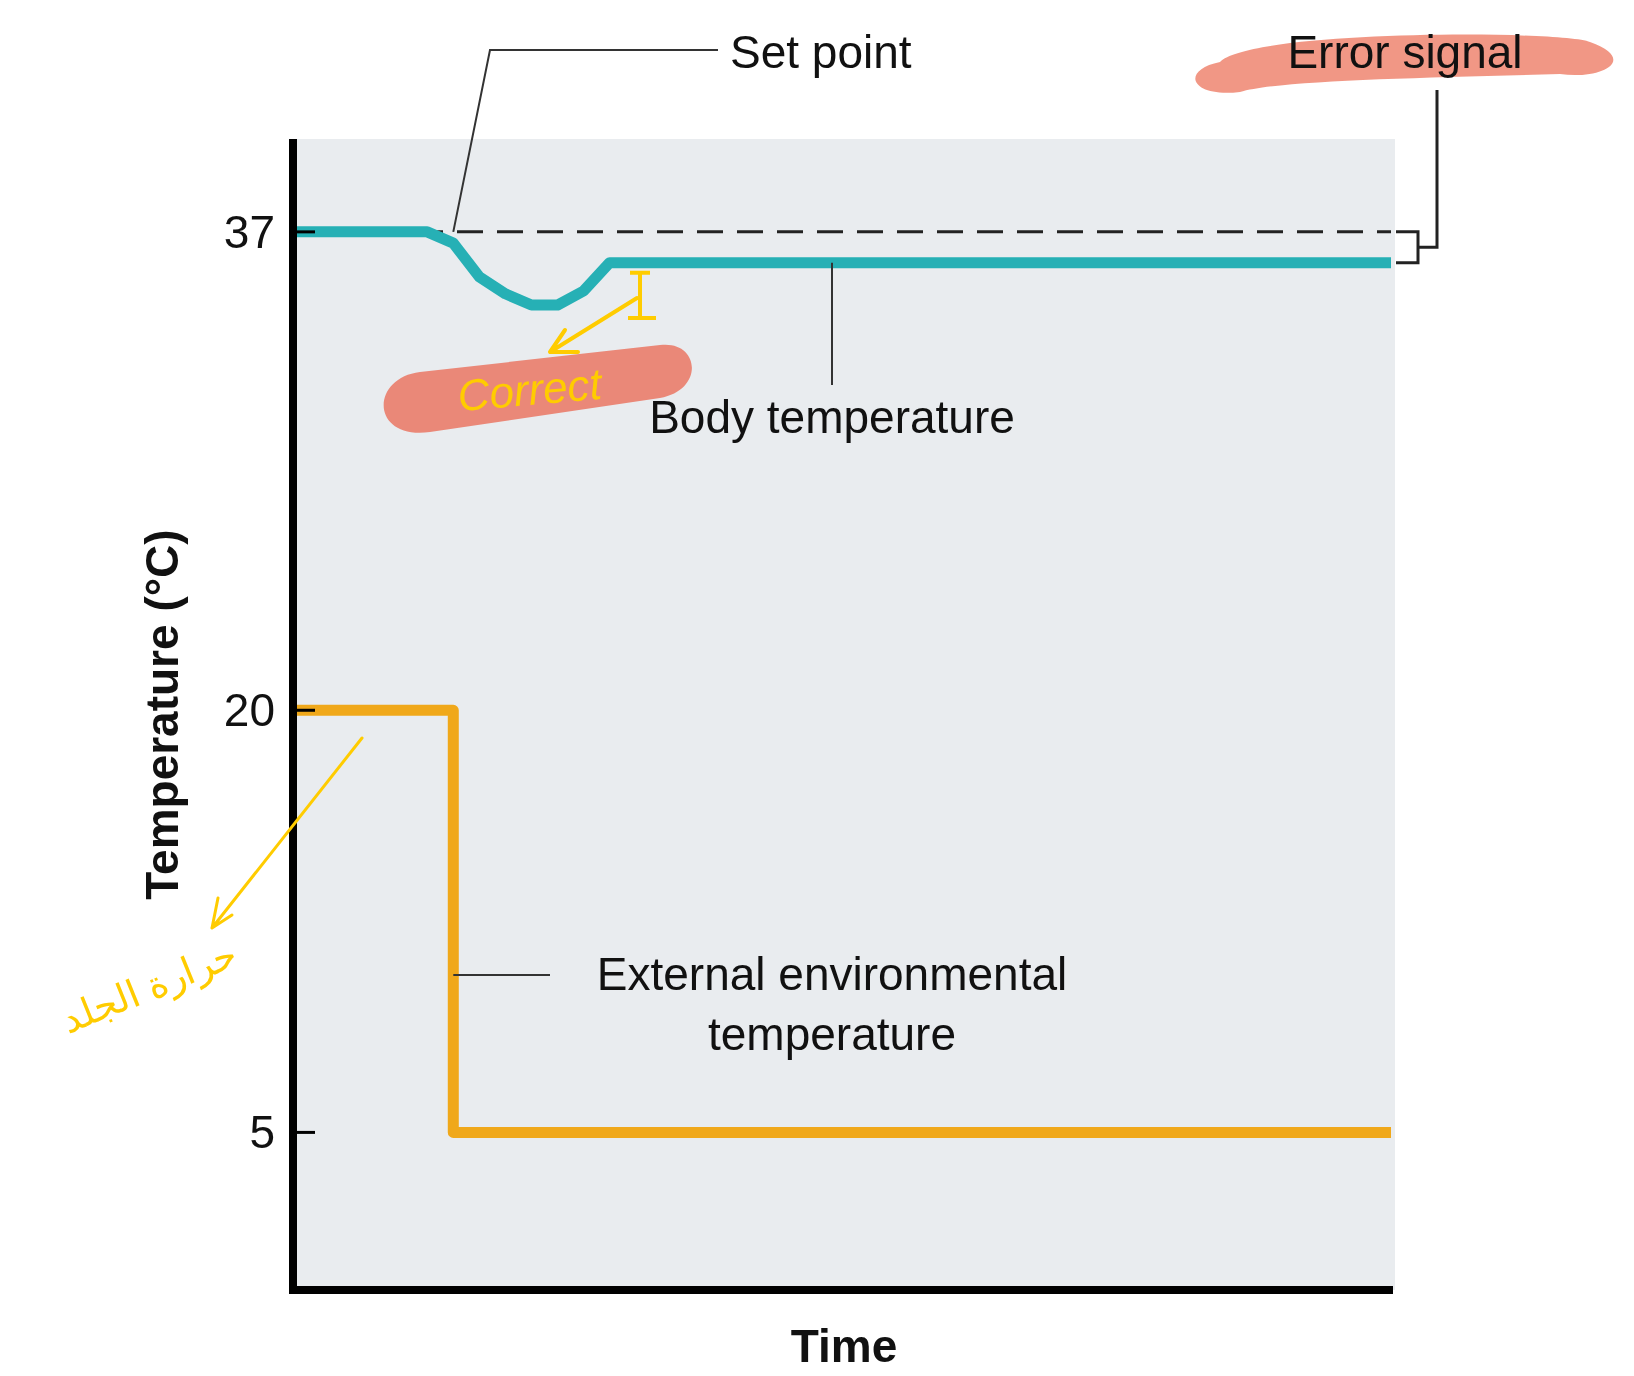 Image resolution: width=1634 pixels, height=1376 pixels. Describe the element at coordinates (832, 417) in the screenshot. I see `annotation: Body temperature` at that location.